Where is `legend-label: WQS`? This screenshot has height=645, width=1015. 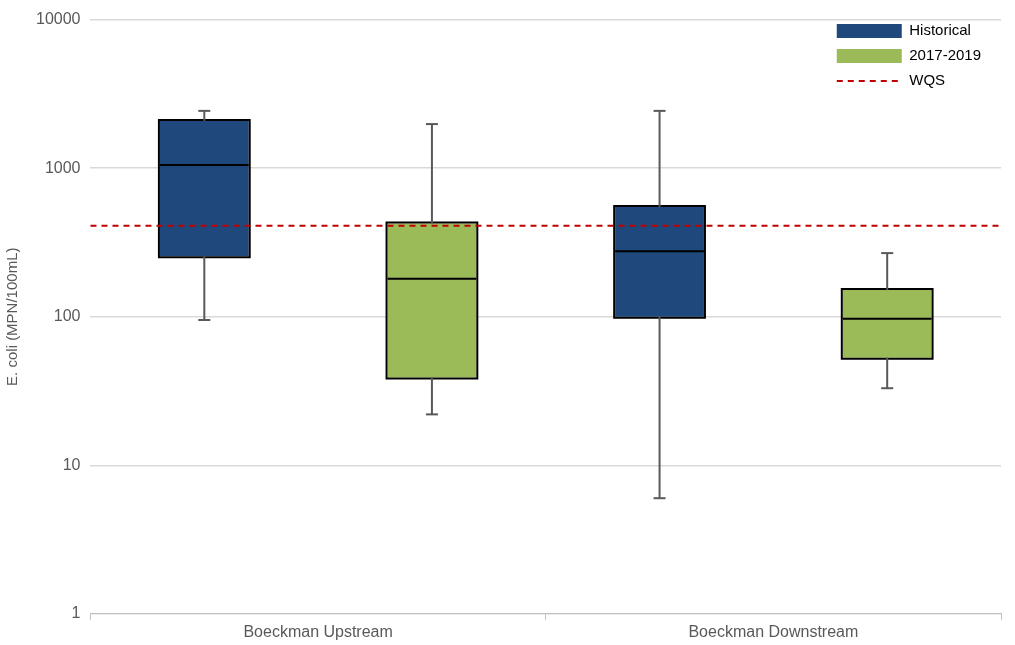 legend-label: WQS is located at coordinates (927, 80).